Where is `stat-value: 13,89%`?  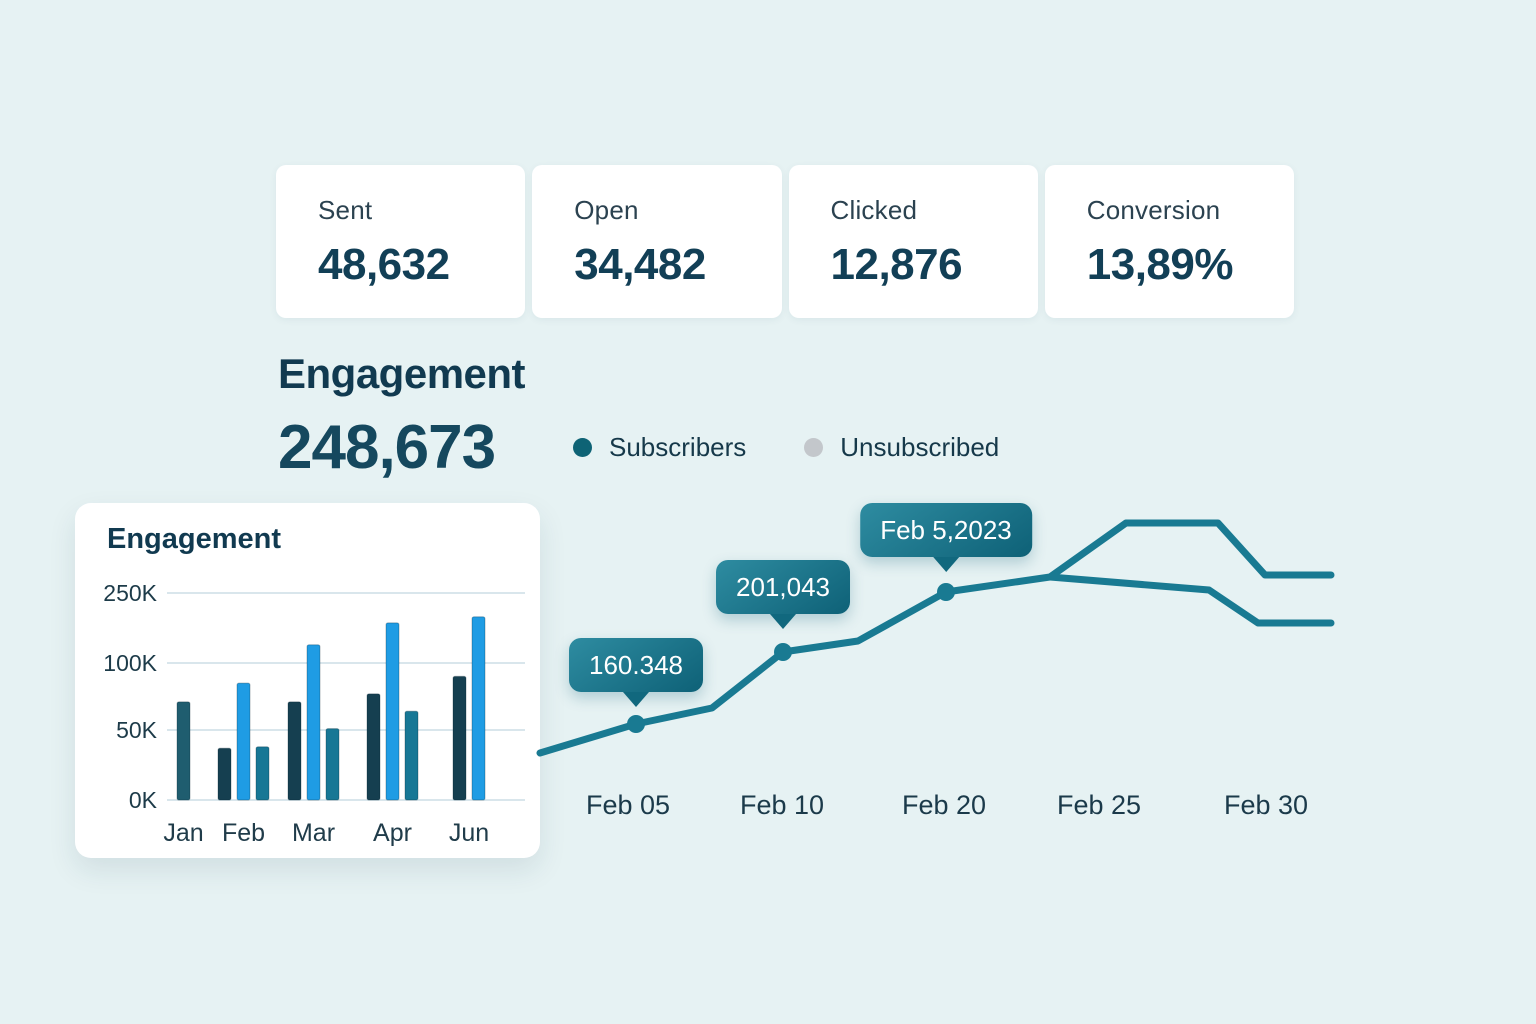
stat-value: 13,89% is located at coordinates (1160, 264).